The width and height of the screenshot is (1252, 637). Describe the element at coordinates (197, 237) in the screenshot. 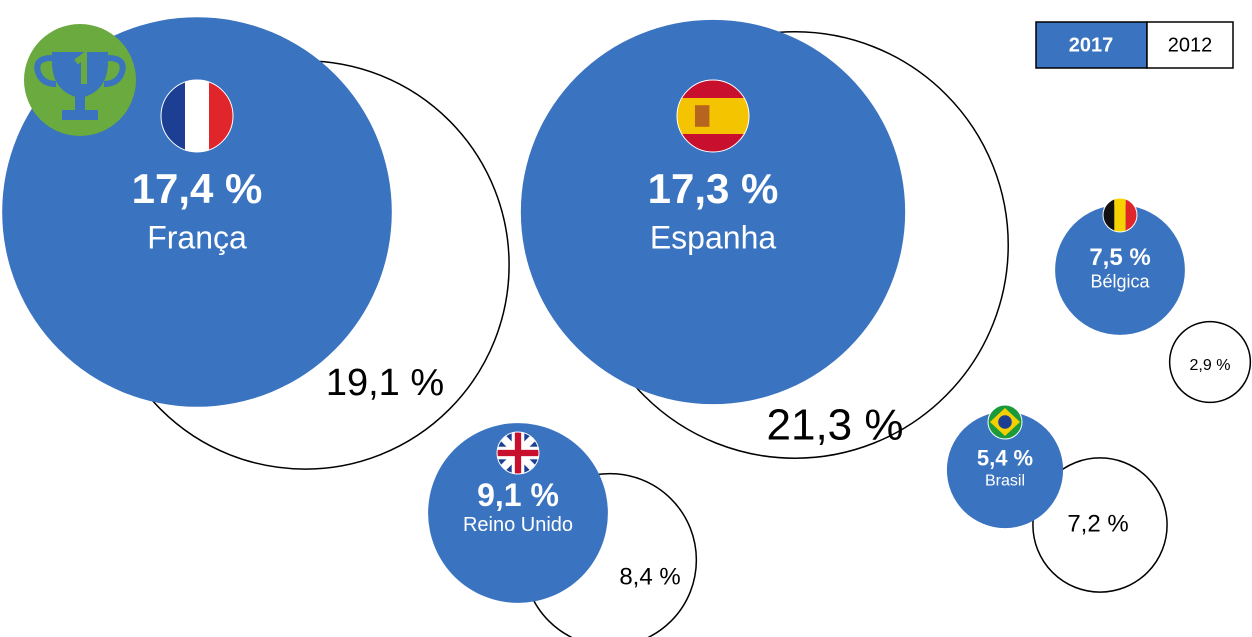

I see `category-label: França` at that location.